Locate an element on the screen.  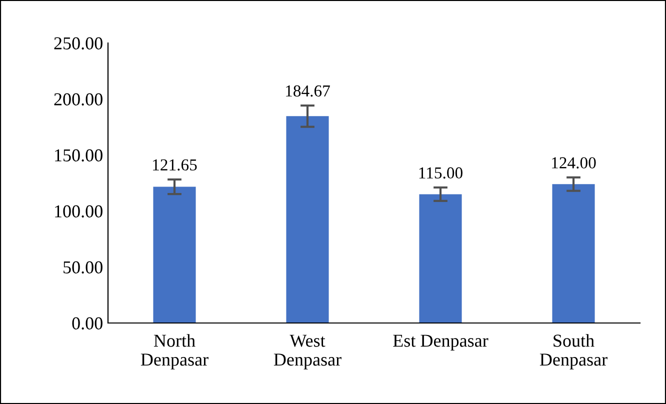
y-tick-label: 150.00 is located at coordinates (78, 155).